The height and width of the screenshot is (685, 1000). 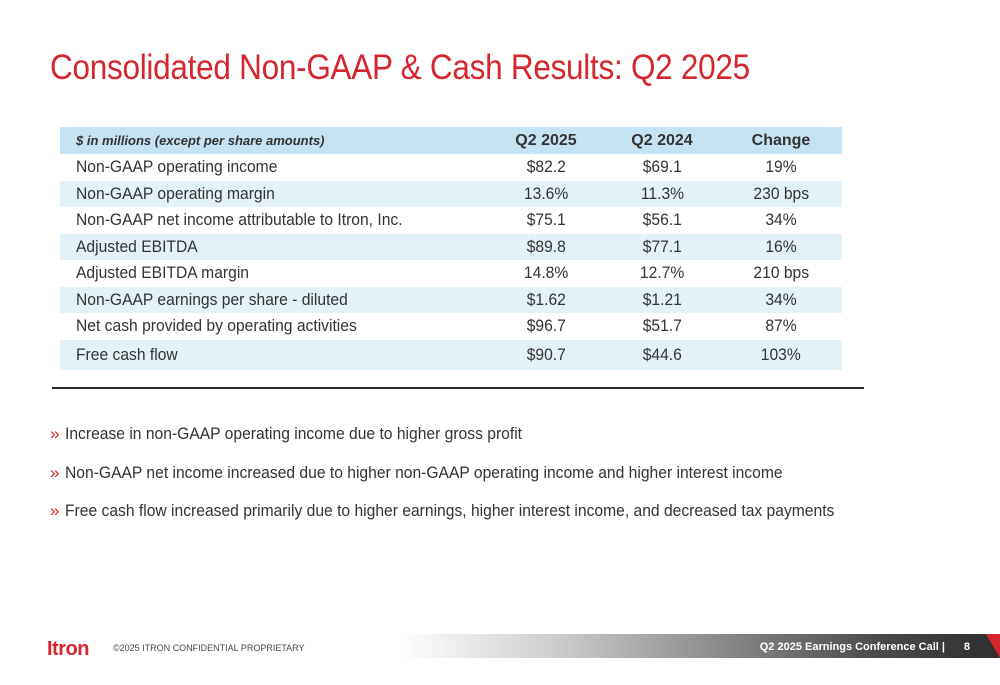 What do you see at coordinates (780, 354) in the screenshot?
I see `row-change: 103%` at bounding box center [780, 354].